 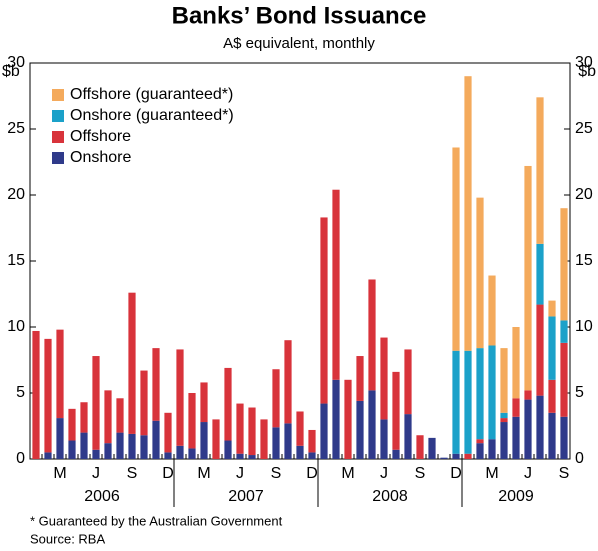 I want to click on y2-tick-label: 30, so click(x=584, y=62).